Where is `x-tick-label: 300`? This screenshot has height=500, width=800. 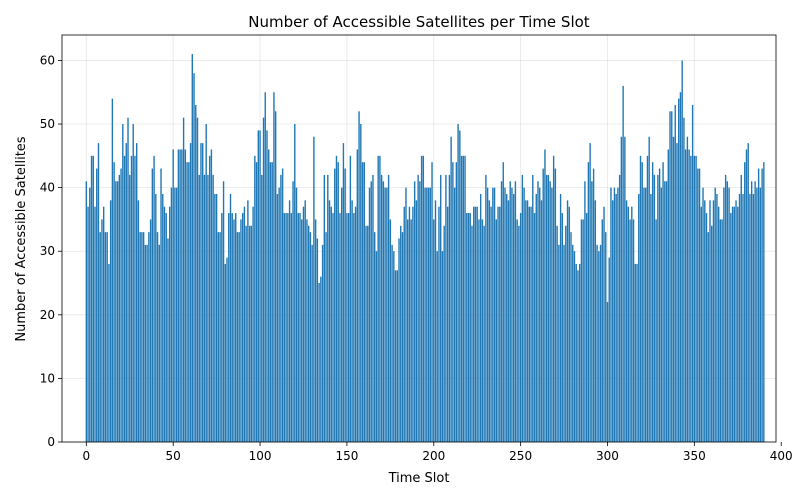
x-tick-label: 300 is located at coordinates (607, 456).